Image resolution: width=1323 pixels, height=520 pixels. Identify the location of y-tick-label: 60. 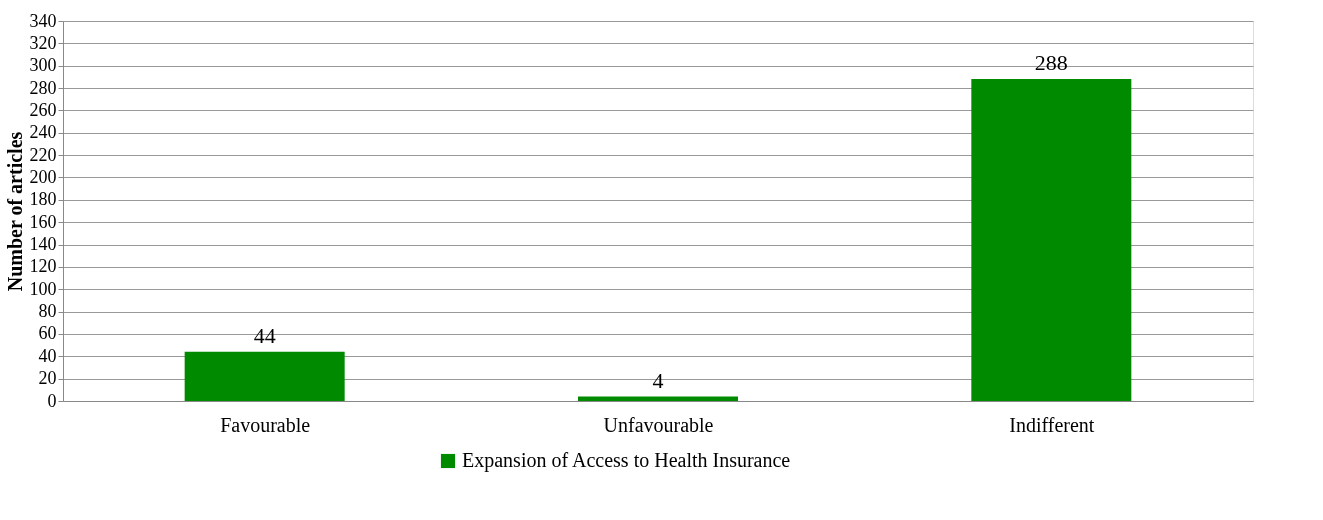
(47, 333).